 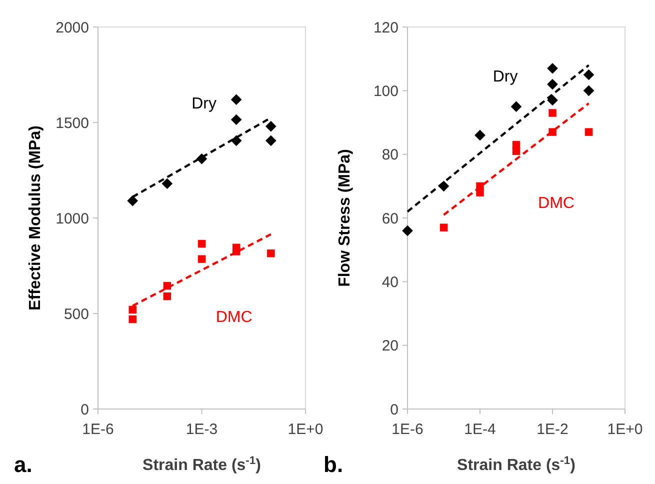 What do you see at coordinates (390, 155) in the screenshot?
I see `y-tick-label: 80` at bounding box center [390, 155].